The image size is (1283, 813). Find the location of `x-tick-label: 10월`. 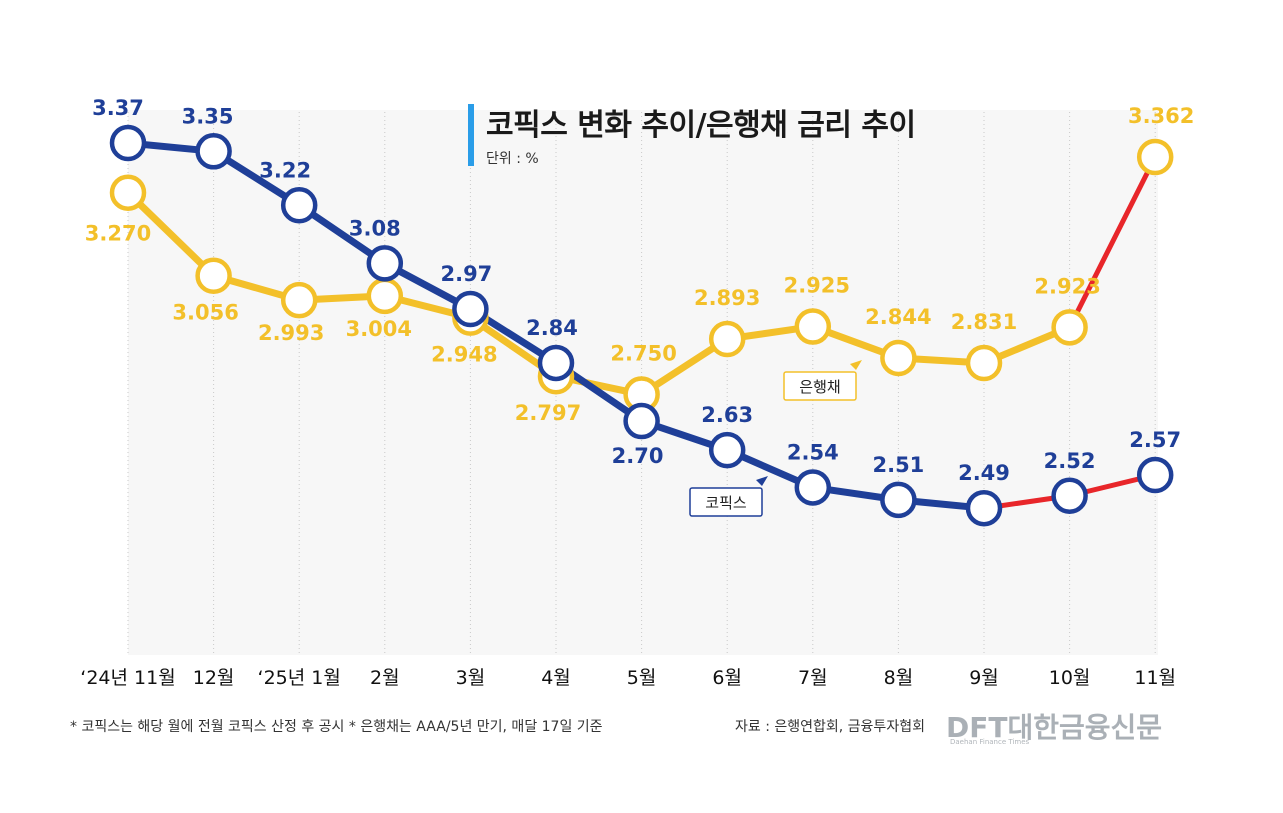

x-tick-label: 10월 is located at coordinates (1070, 678).